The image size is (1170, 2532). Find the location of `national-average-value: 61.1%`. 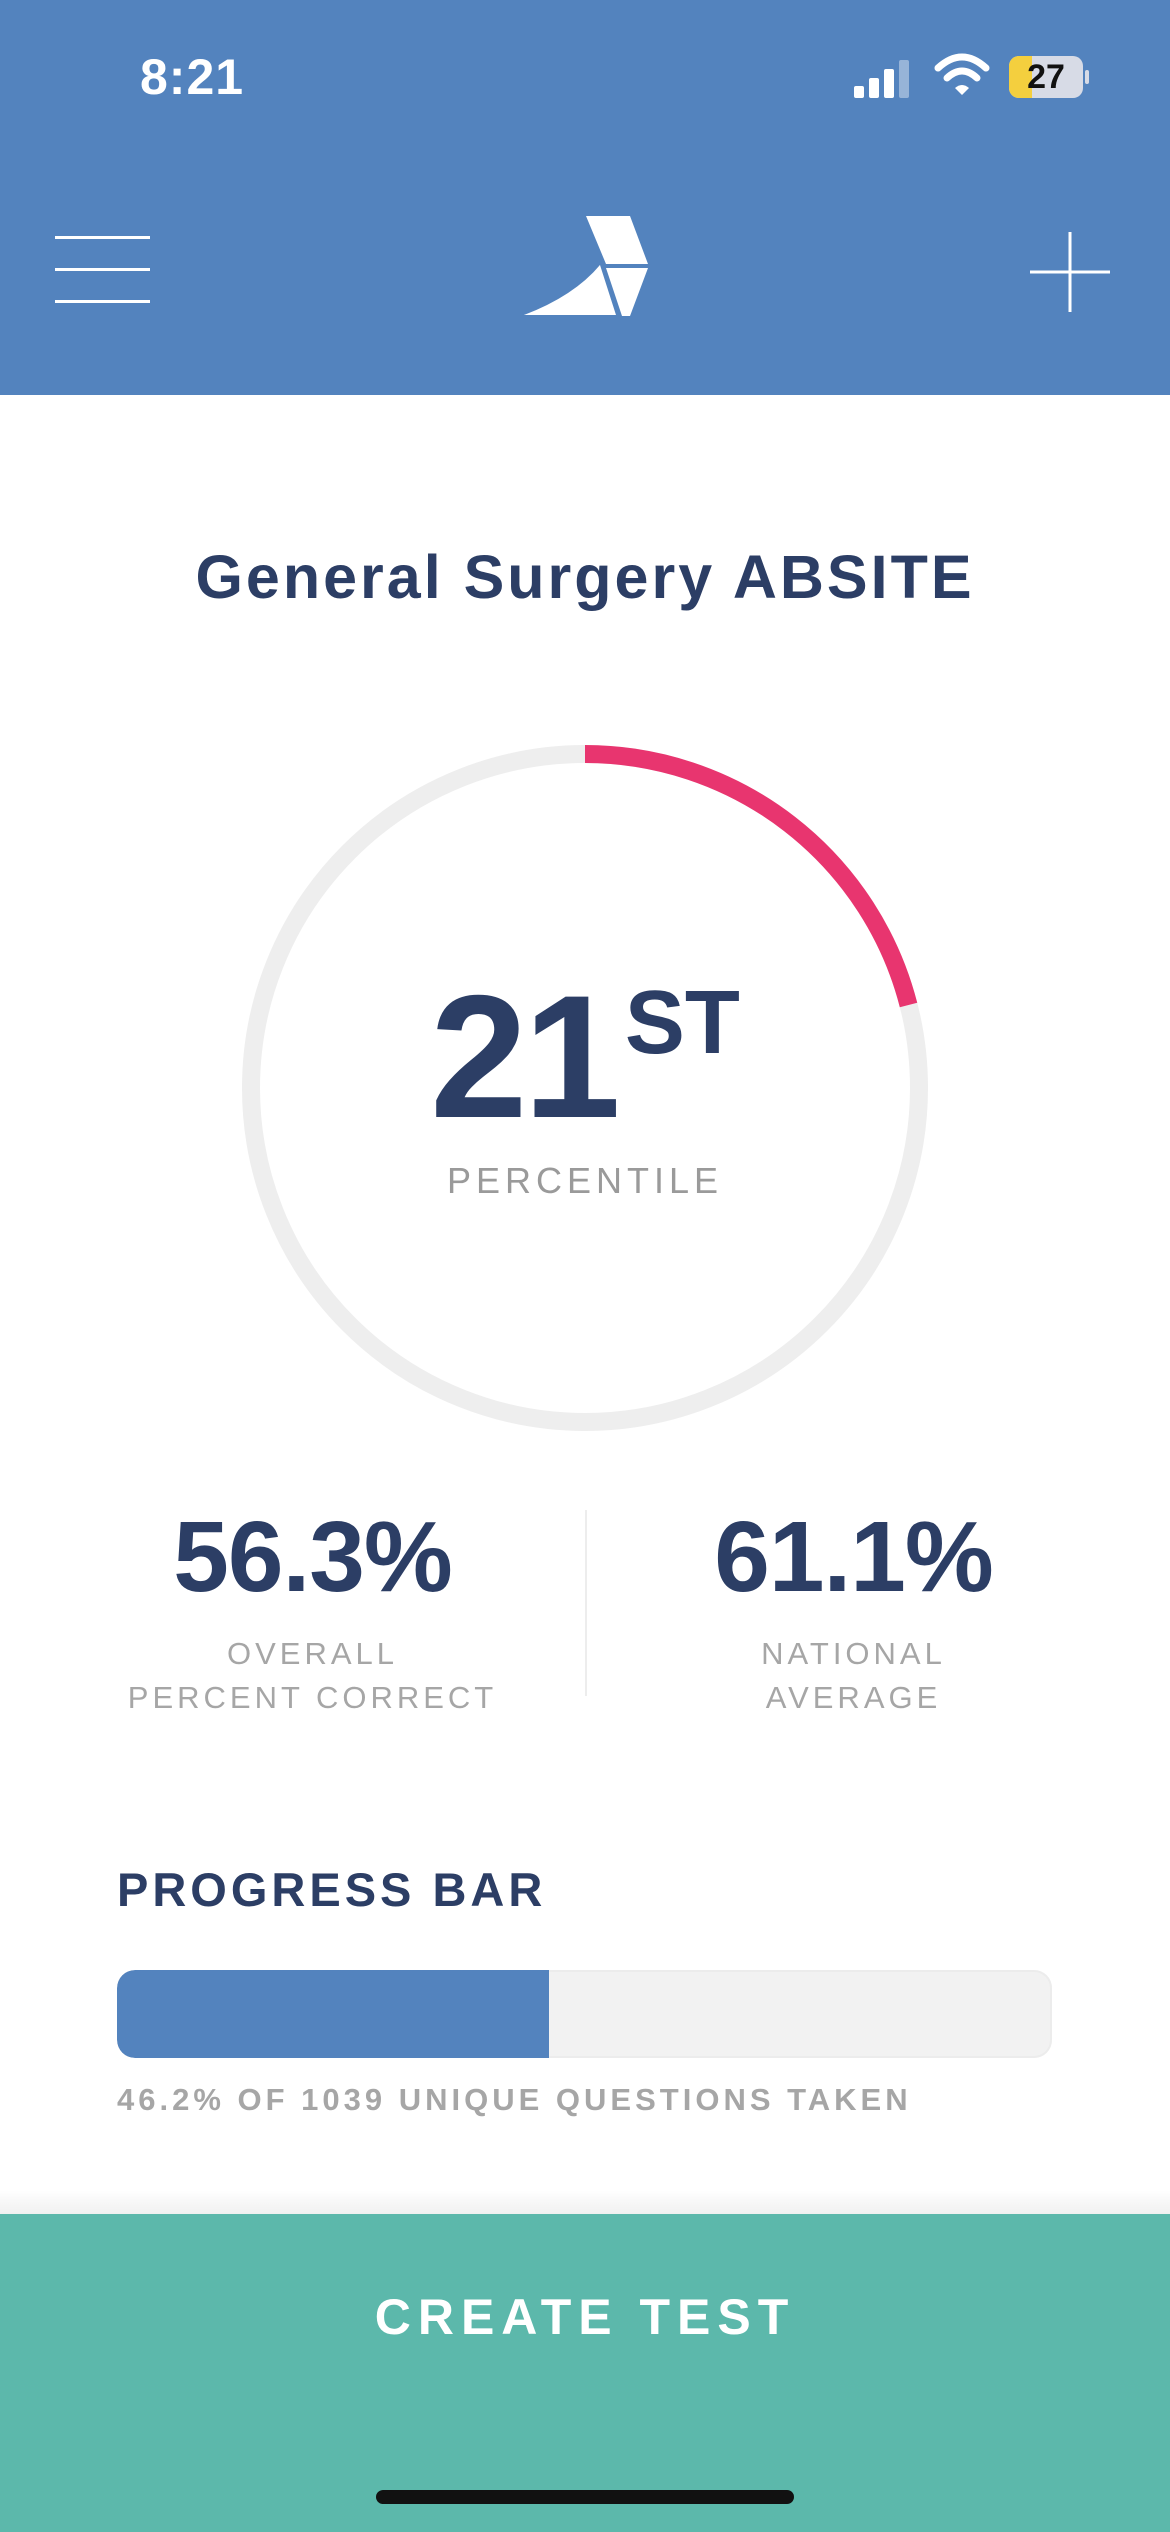

national-average-value: 61.1% is located at coordinates (854, 1557).